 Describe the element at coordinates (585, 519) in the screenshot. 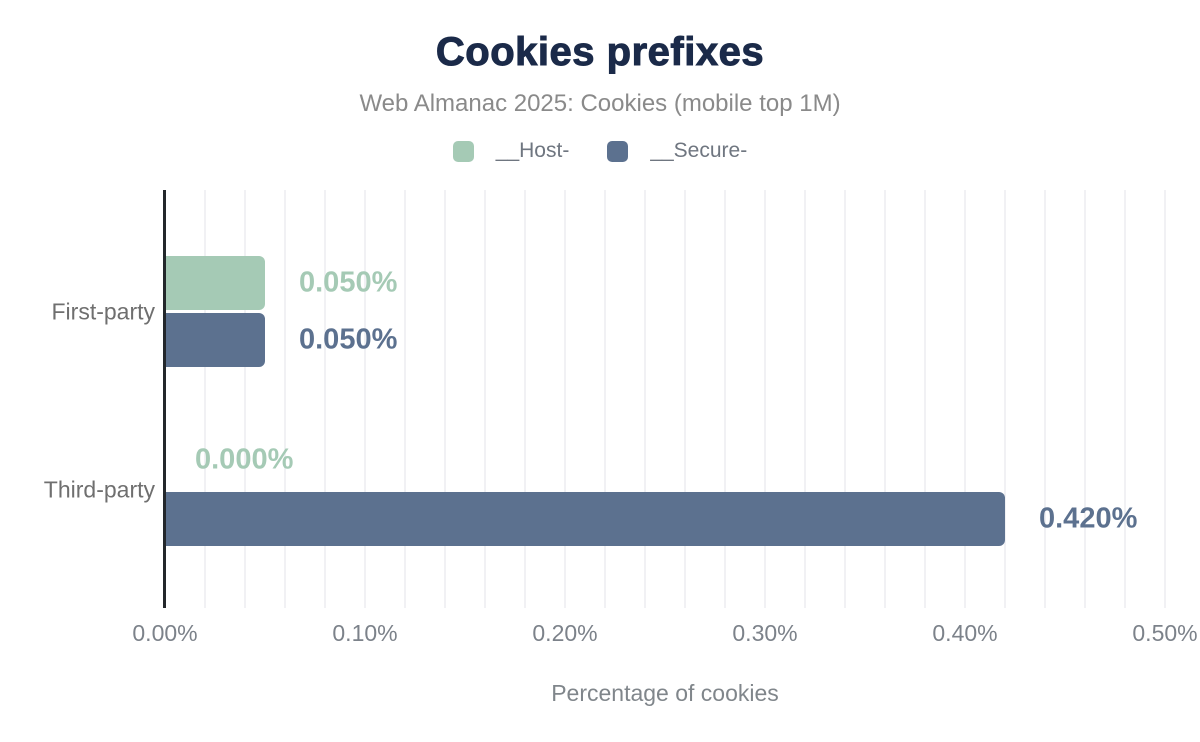

I see `bar-third-party-secure` at that location.